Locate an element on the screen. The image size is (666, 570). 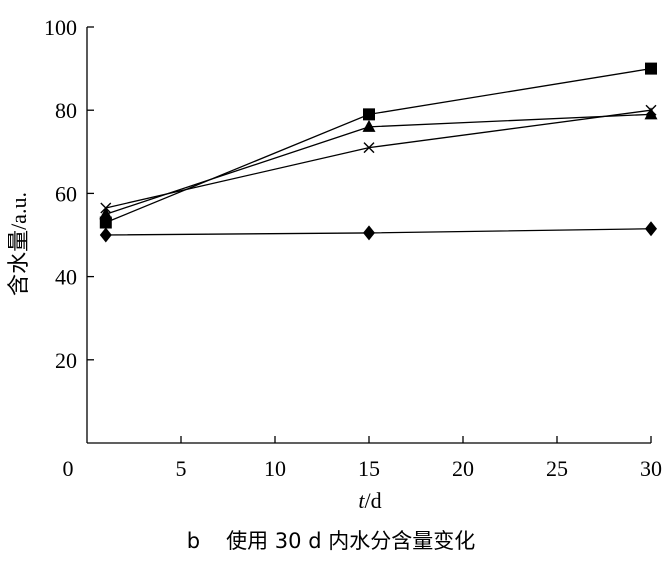
x-axis-title-var: t is located at coordinates (361, 500).